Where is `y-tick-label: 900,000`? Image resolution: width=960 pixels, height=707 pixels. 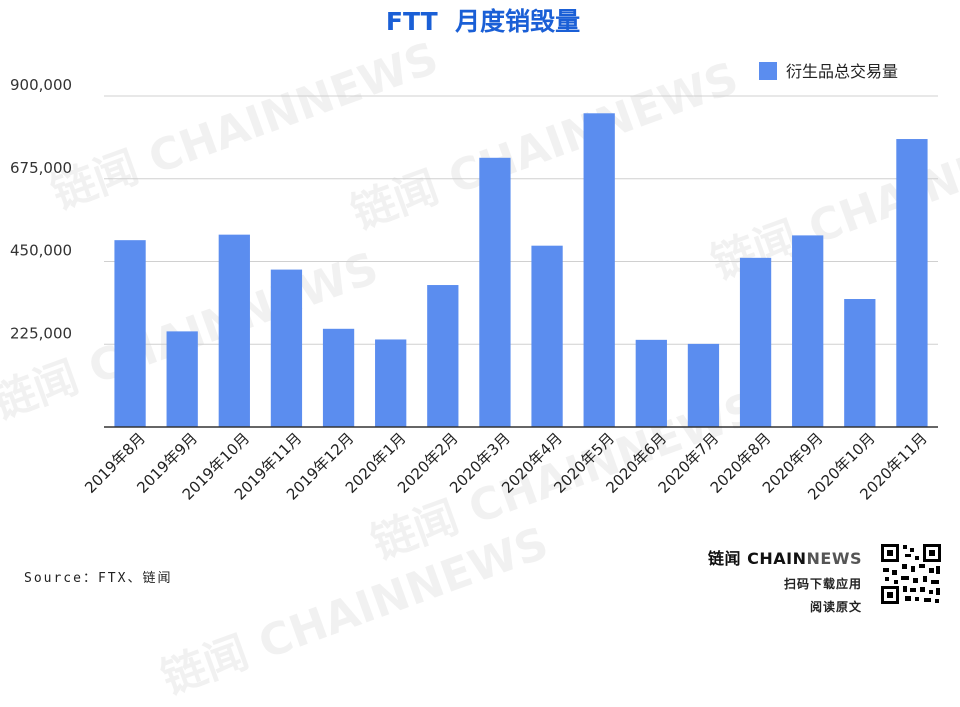 y-tick-label: 900,000 is located at coordinates (41, 85).